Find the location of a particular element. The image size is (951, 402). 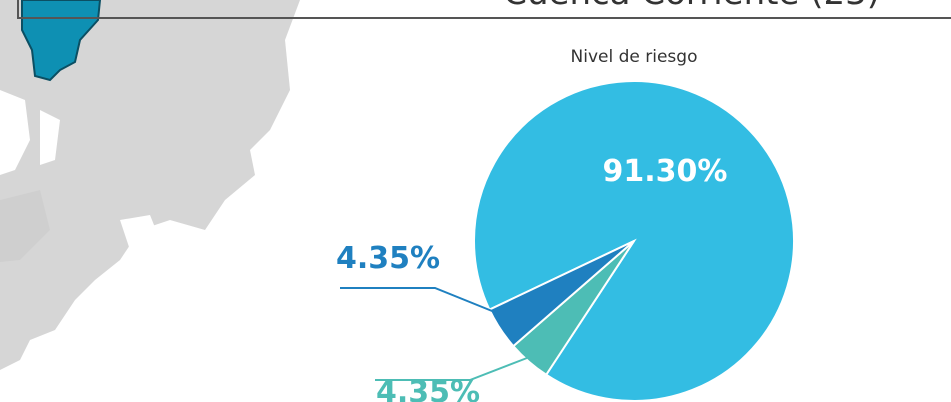

chart-title: Cuenca Corriente (23) is located at coordinates (691, 6).